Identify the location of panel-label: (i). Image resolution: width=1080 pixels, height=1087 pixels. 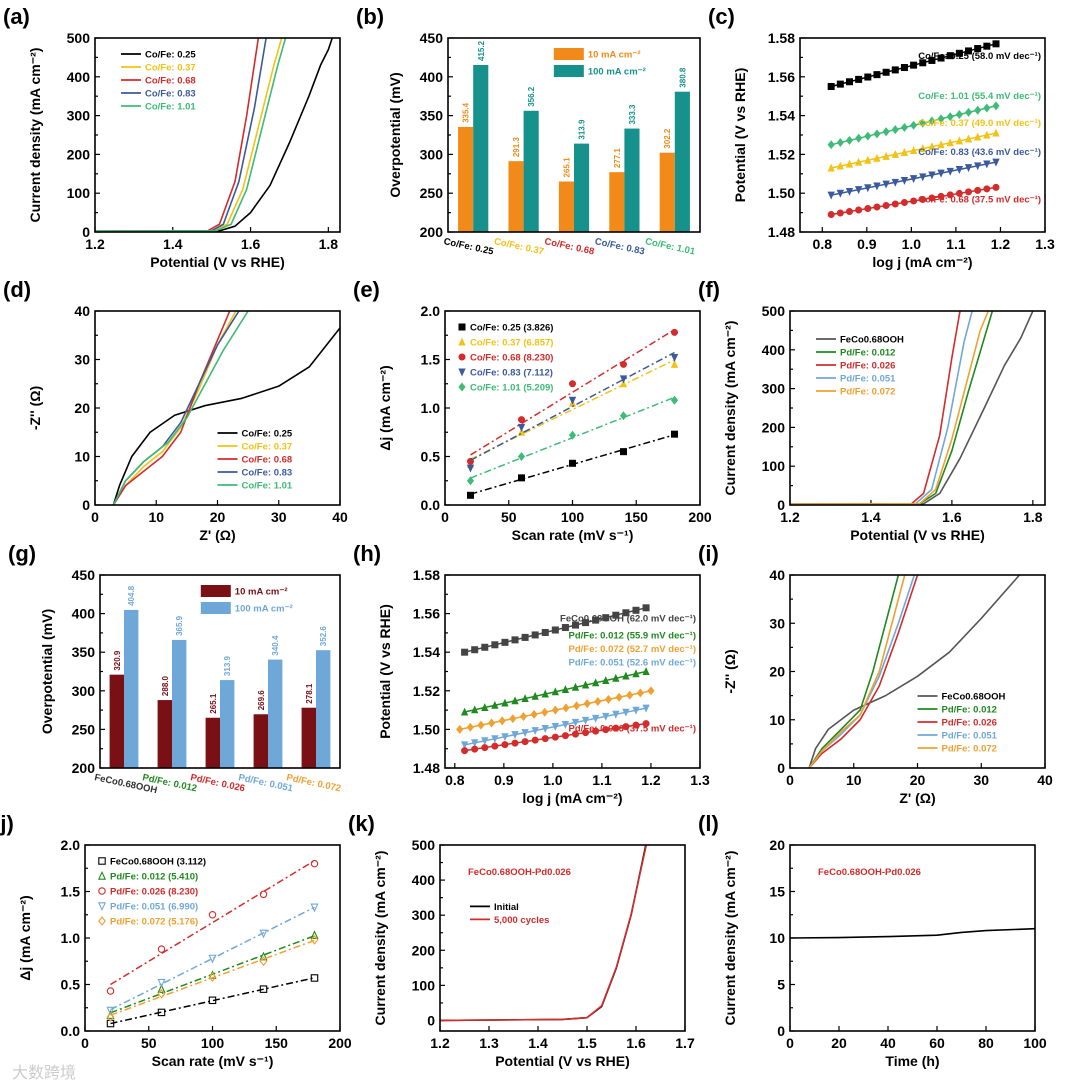
(708, 553).